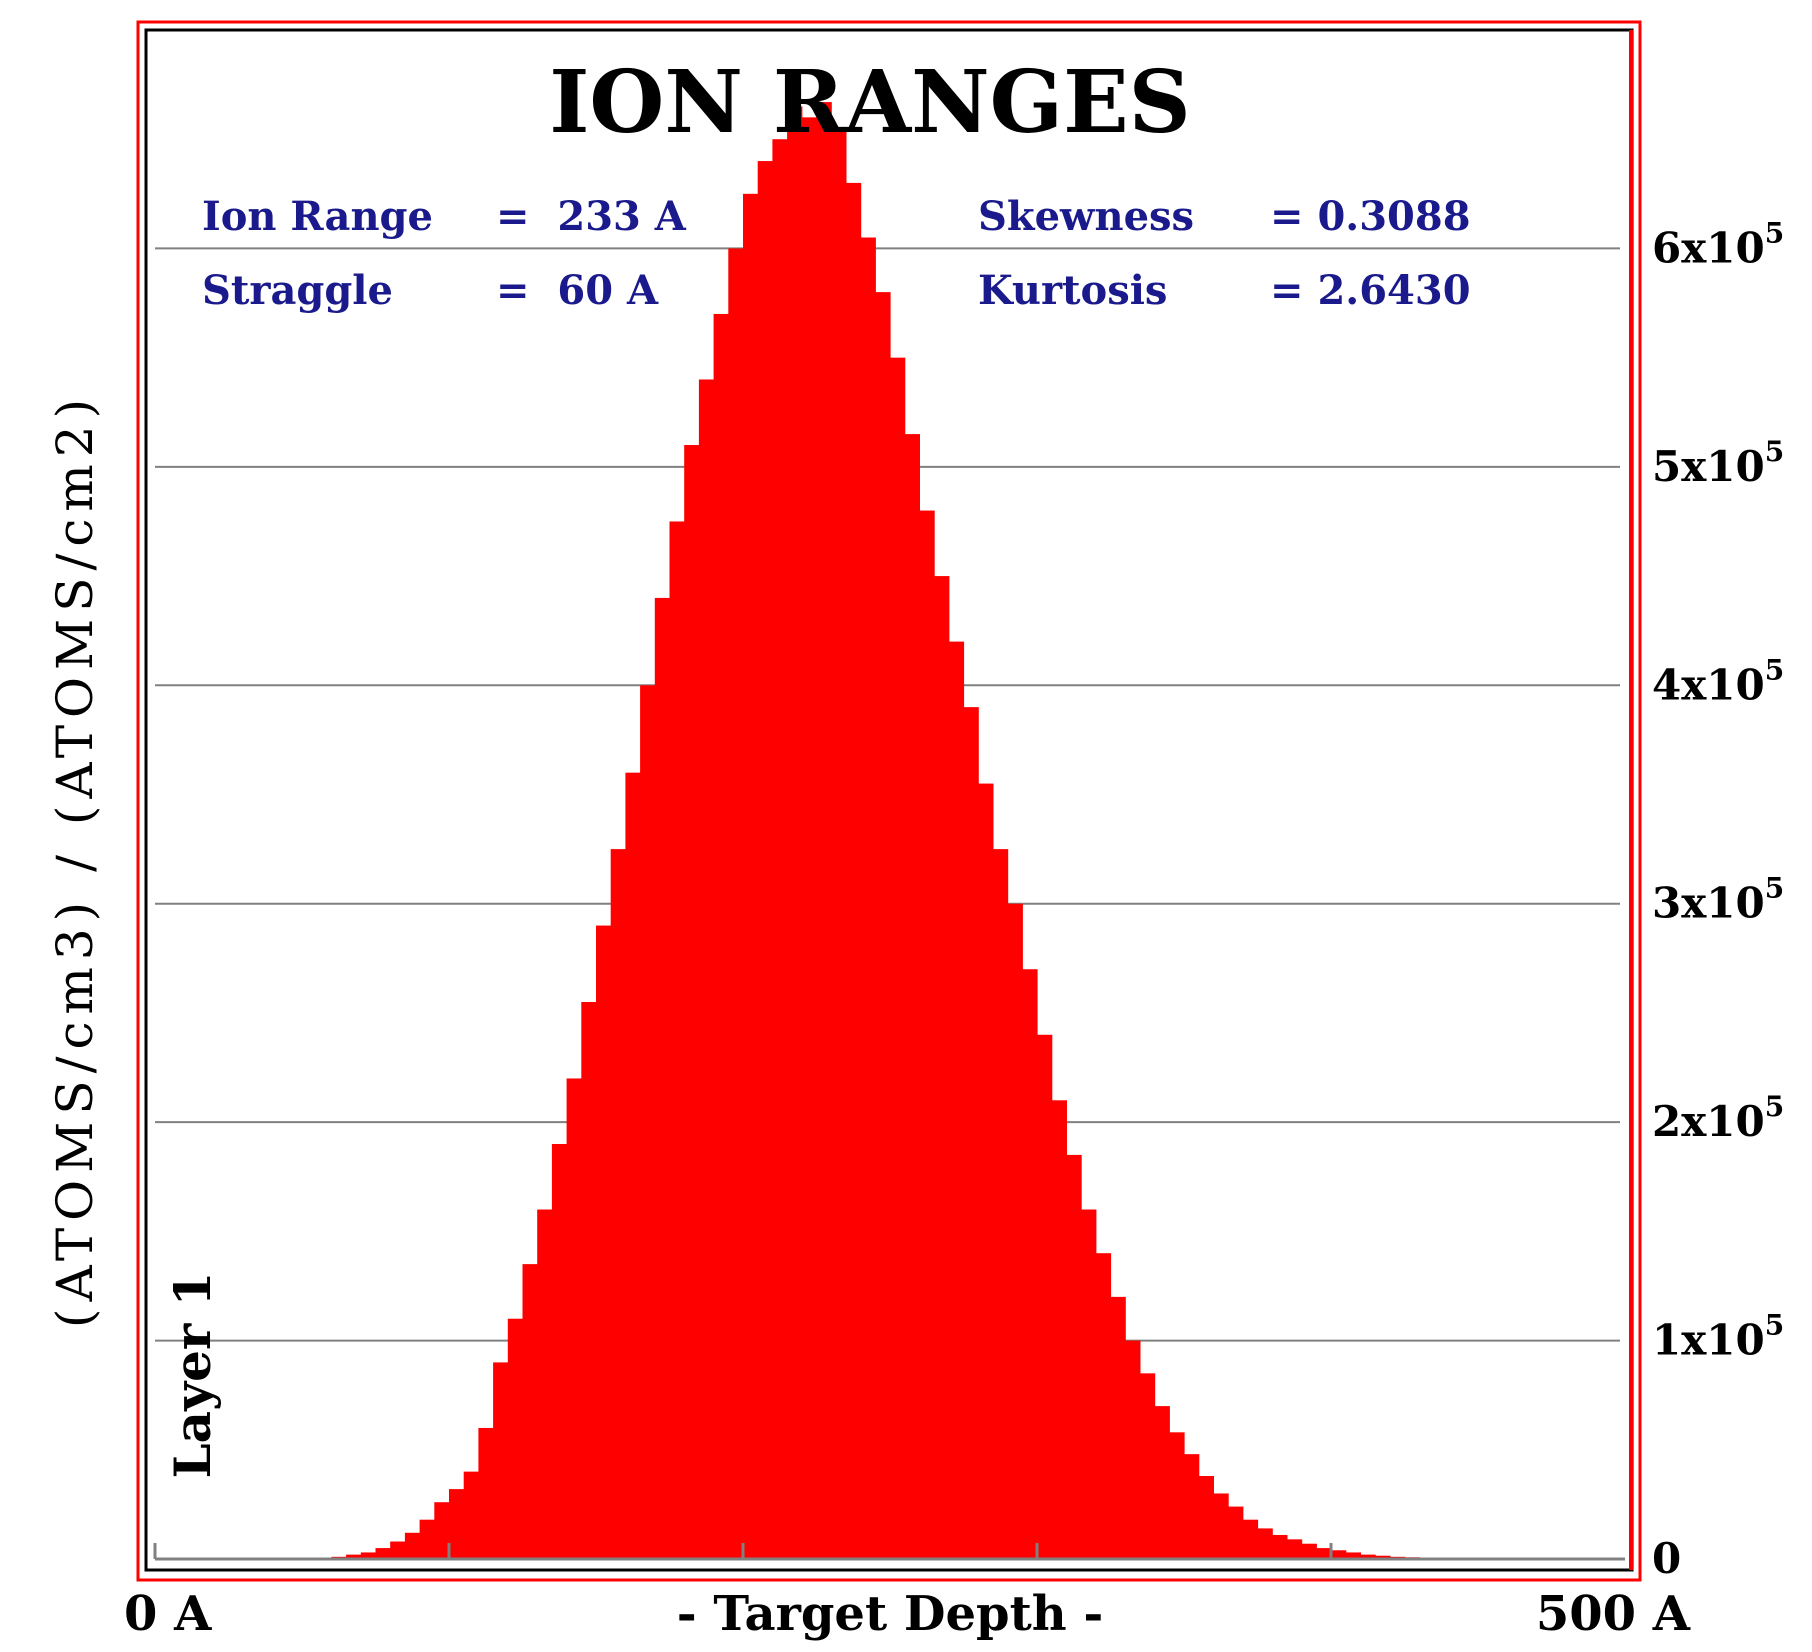  Describe the element at coordinates (1718, 244) in the screenshot. I see `y-tick-label: 6x105` at that location.